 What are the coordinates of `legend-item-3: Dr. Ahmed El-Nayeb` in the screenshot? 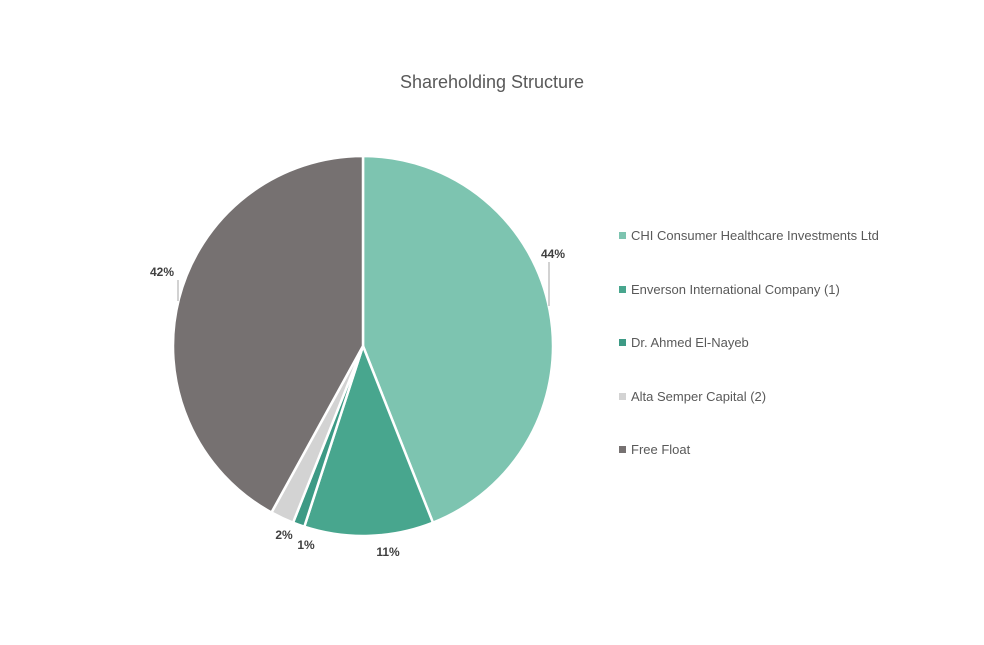 It's located at (684, 342).